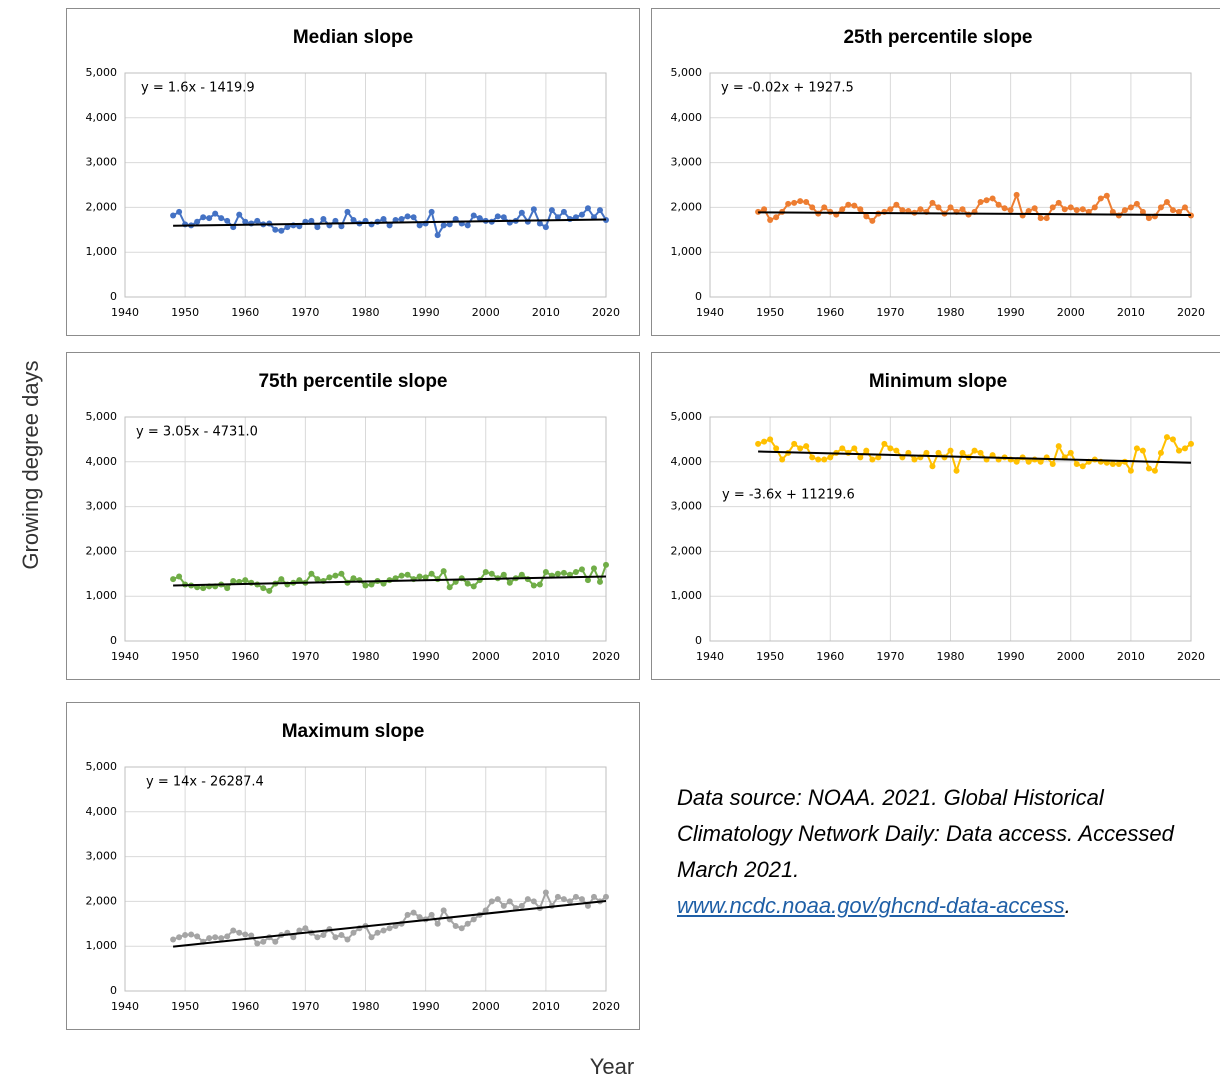  I want to click on x-tick-label: 1990, so click(426, 1006).